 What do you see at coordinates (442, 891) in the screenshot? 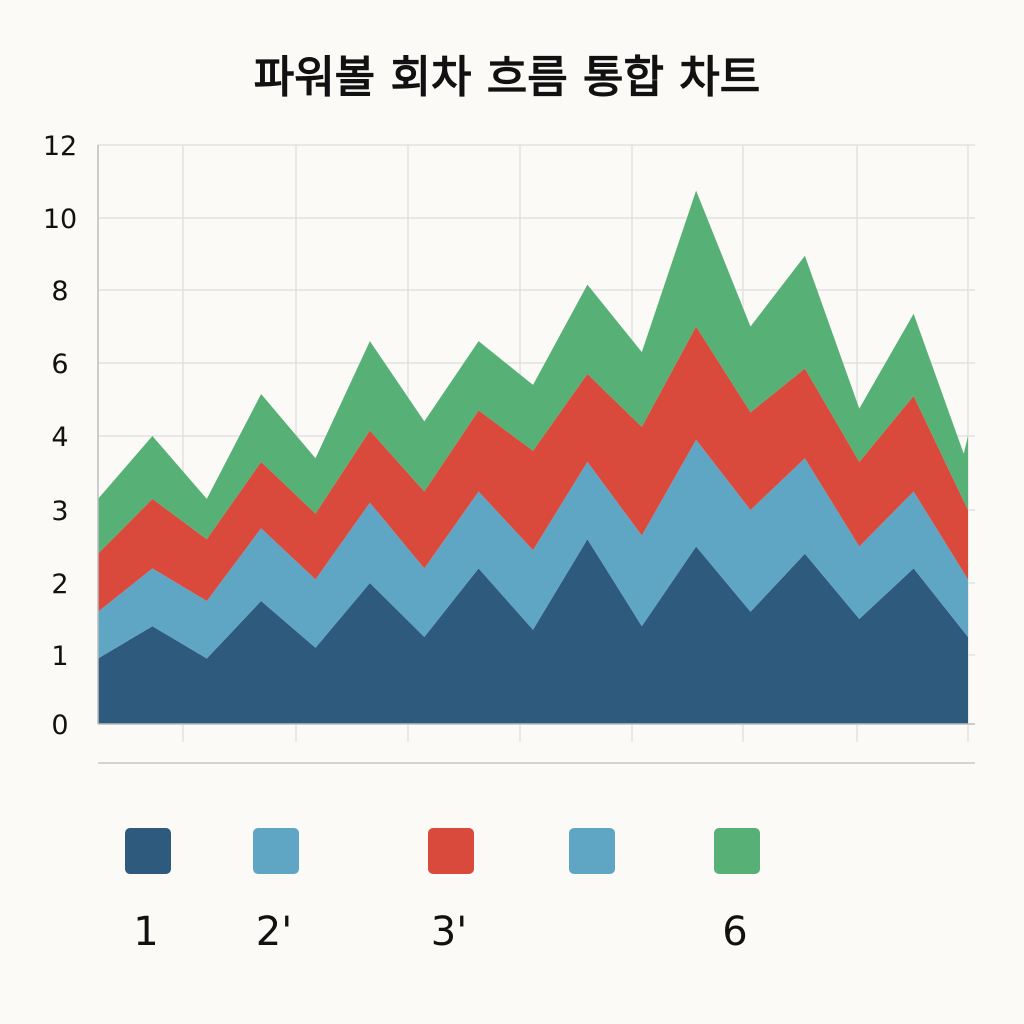
I see `legend: 1 2' 3' 6` at bounding box center [442, 891].